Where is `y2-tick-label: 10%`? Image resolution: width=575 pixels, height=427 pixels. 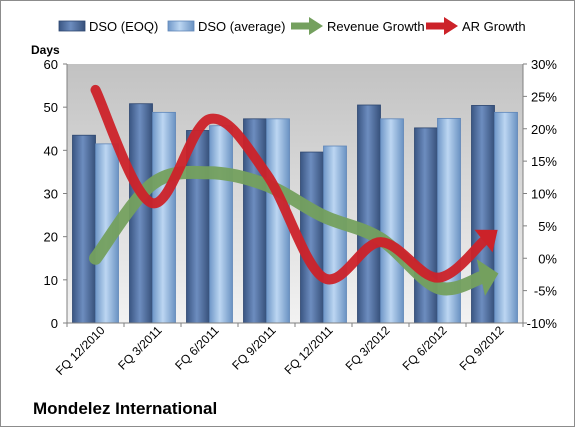
y2-tick-label: 10% is located at coordinates (544, 194).